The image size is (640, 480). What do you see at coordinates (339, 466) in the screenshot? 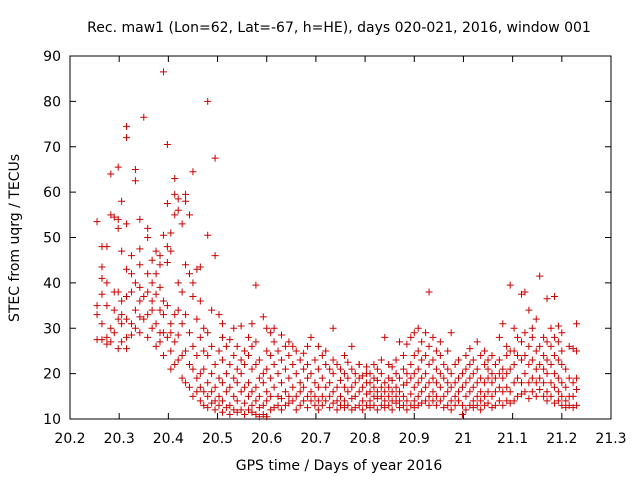
I see `x-axis-label: GPS time / Days of year 2016` at bounding box center [339, 466].